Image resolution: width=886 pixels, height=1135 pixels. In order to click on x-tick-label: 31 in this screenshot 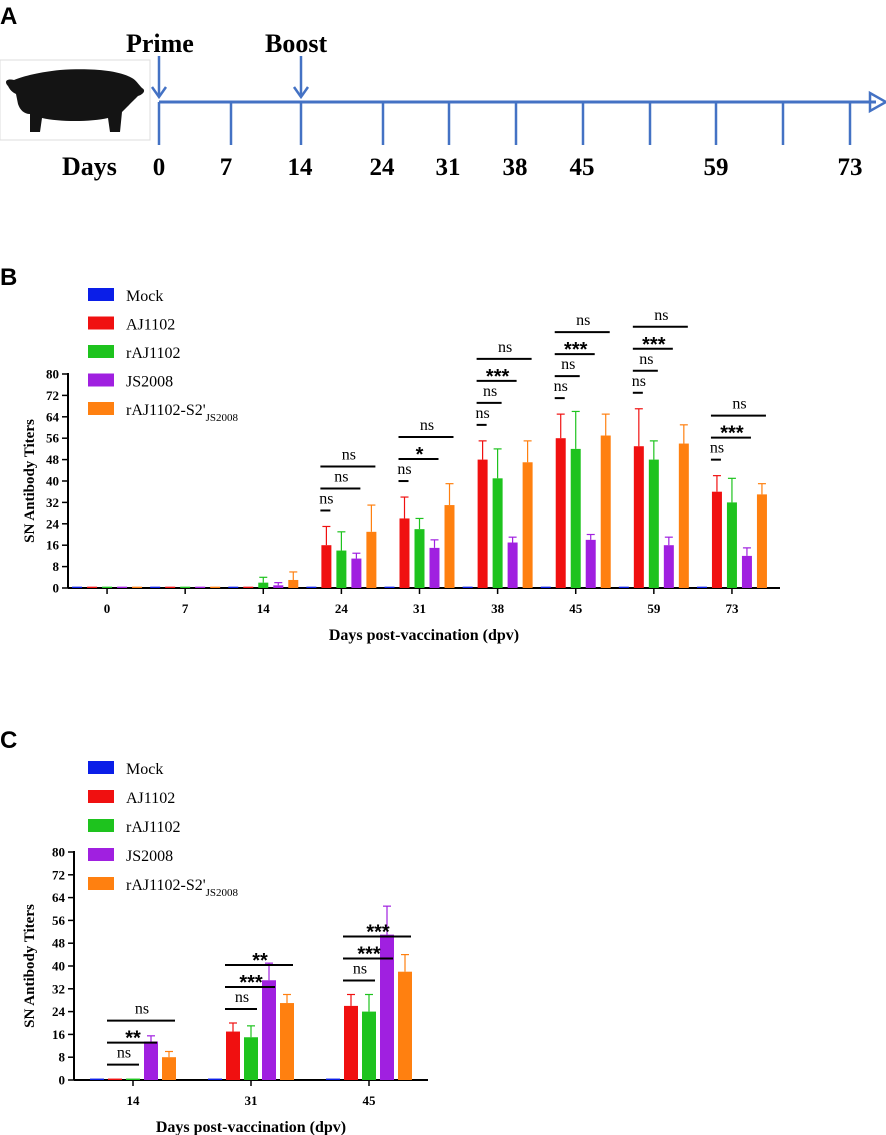, I will do `click(251, 1100)`.